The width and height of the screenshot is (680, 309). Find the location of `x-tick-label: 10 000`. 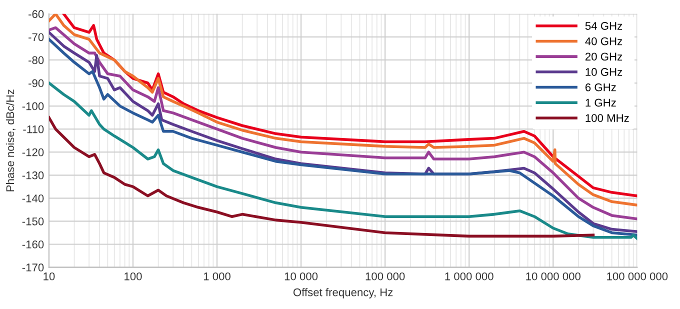

x-tick-label: 10 000 is located at coordinates (301, 276).